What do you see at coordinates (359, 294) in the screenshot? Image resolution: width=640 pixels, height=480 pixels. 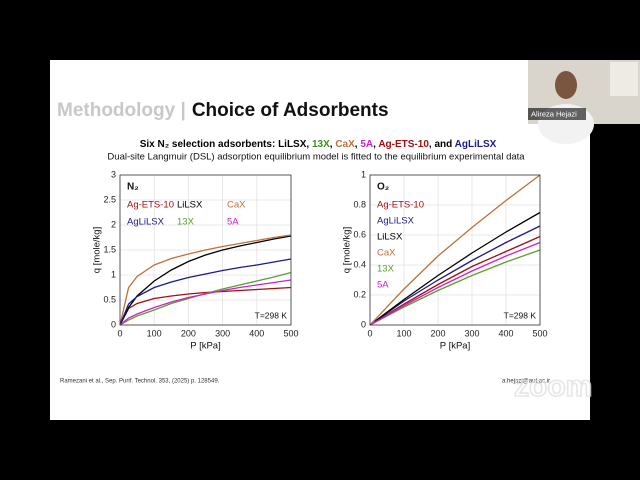 I see `y-tick-label: 0.2` at bounding box center [359, 294].